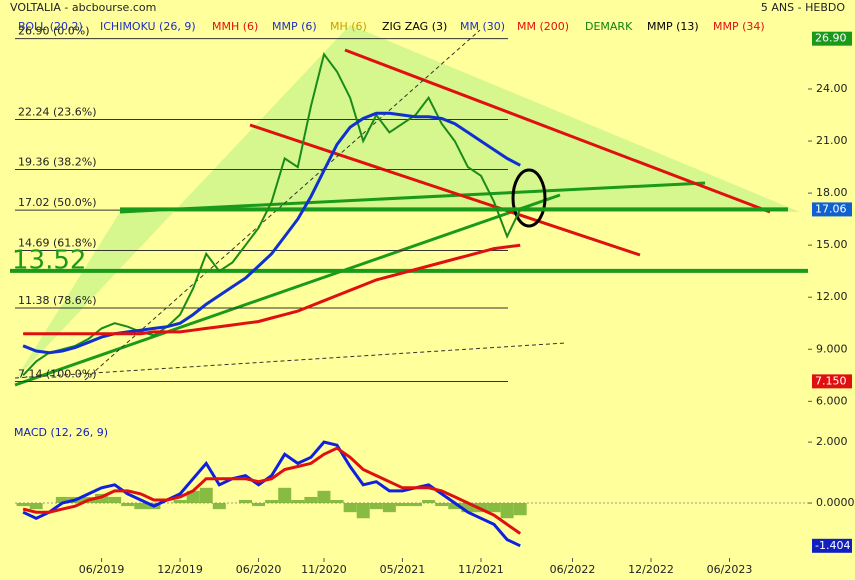 The image size is (855, 580). I want to click on fib-label: 11.38 (78.6%), so click(57, 300).